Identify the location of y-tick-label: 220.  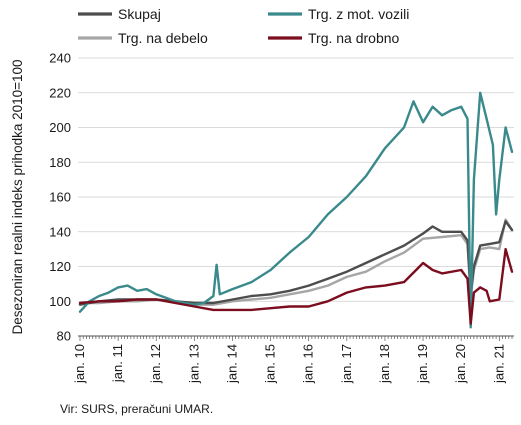
(60, 92).